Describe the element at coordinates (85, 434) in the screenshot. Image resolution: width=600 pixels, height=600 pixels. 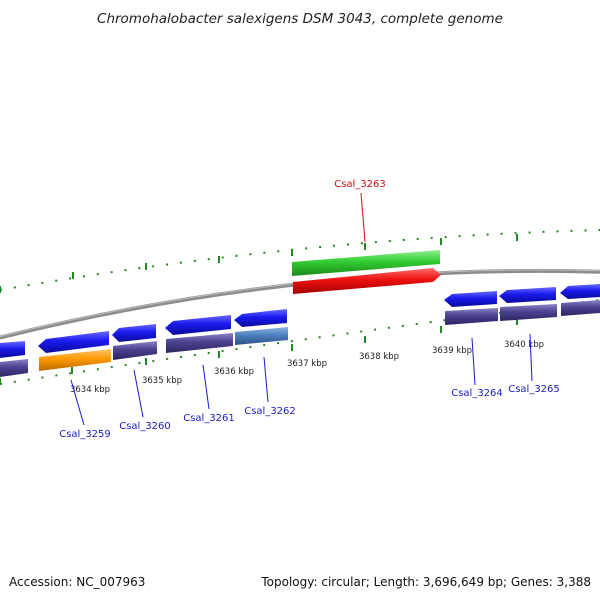
I see `gene-label-csal-3259: Csal_3259` at that location.